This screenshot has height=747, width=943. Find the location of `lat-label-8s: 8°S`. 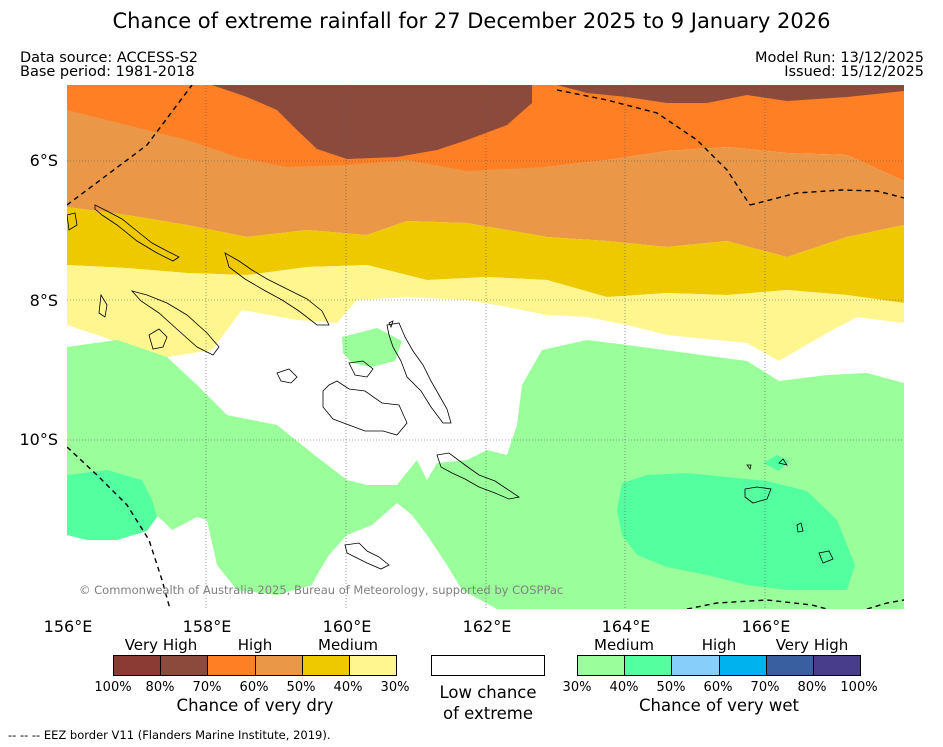

lat-label-8s: 8°S is located at coordinates (43, 300).